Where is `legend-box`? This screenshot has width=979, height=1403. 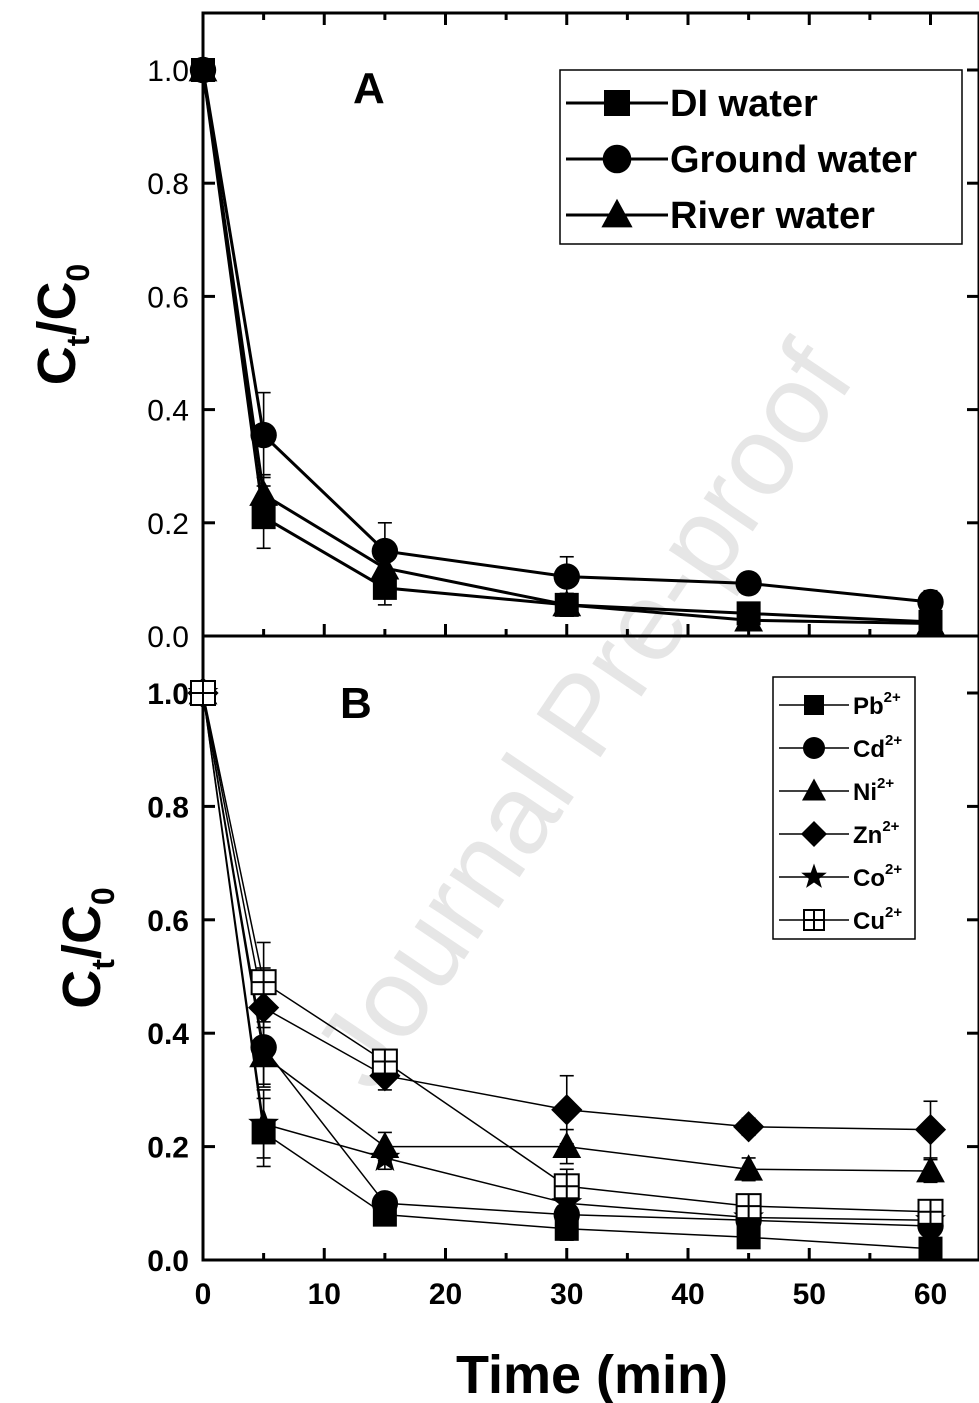 legend-box is located at coordinates (844, 808).